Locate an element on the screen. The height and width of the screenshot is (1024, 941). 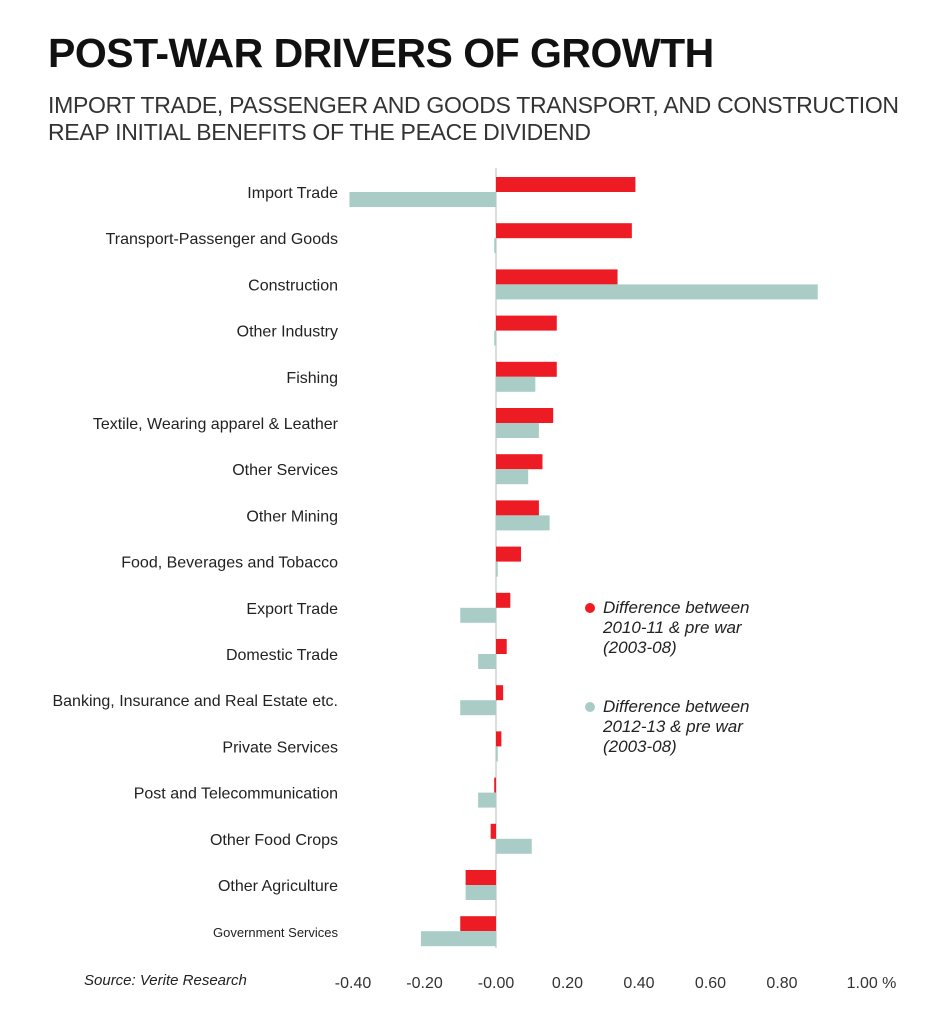
category-label: Transport-Passenger and Goods is located at coordinates (222, 239).